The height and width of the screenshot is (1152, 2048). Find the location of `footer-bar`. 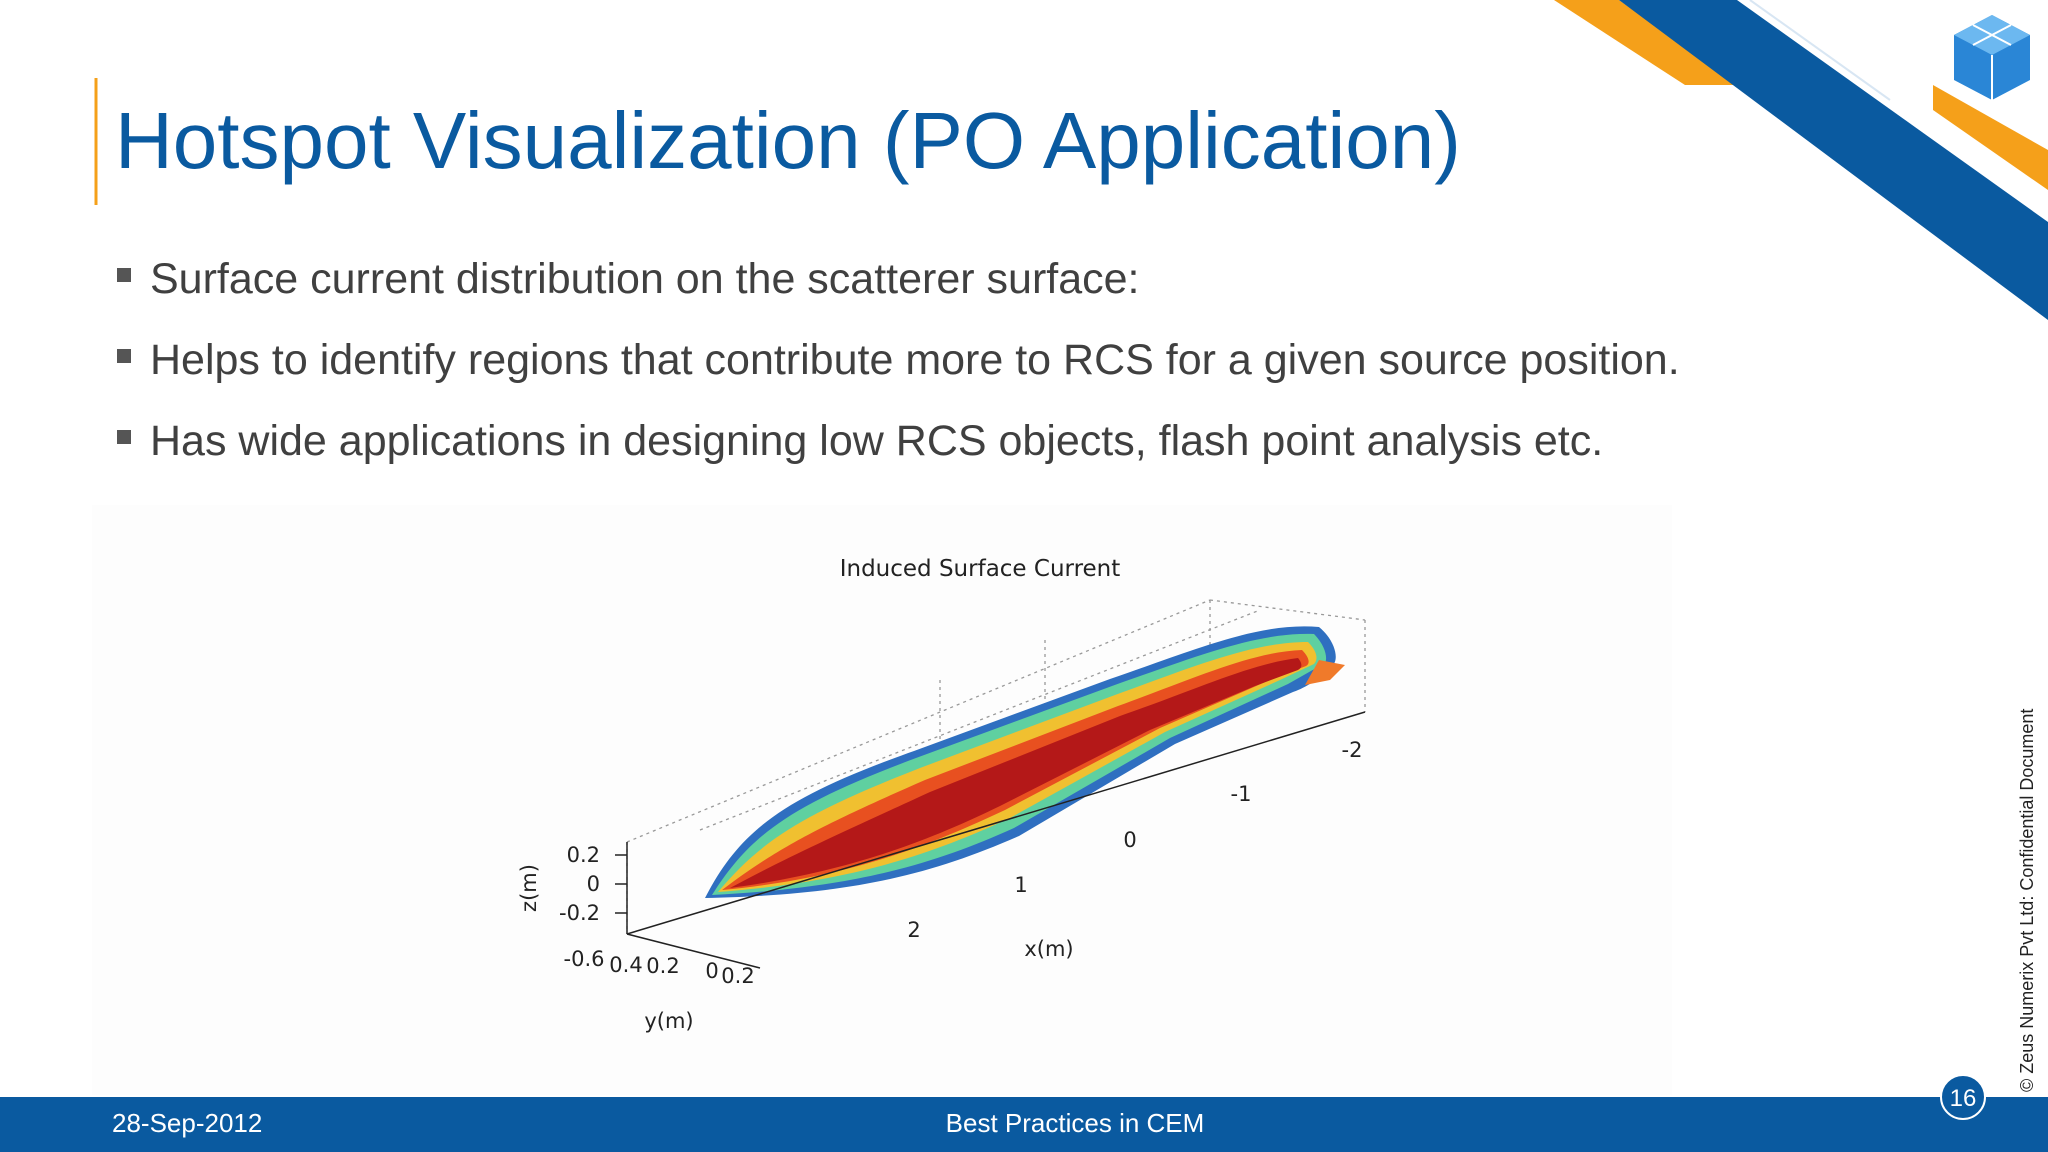

footer-bar is located at coordinates (1024, 1124).